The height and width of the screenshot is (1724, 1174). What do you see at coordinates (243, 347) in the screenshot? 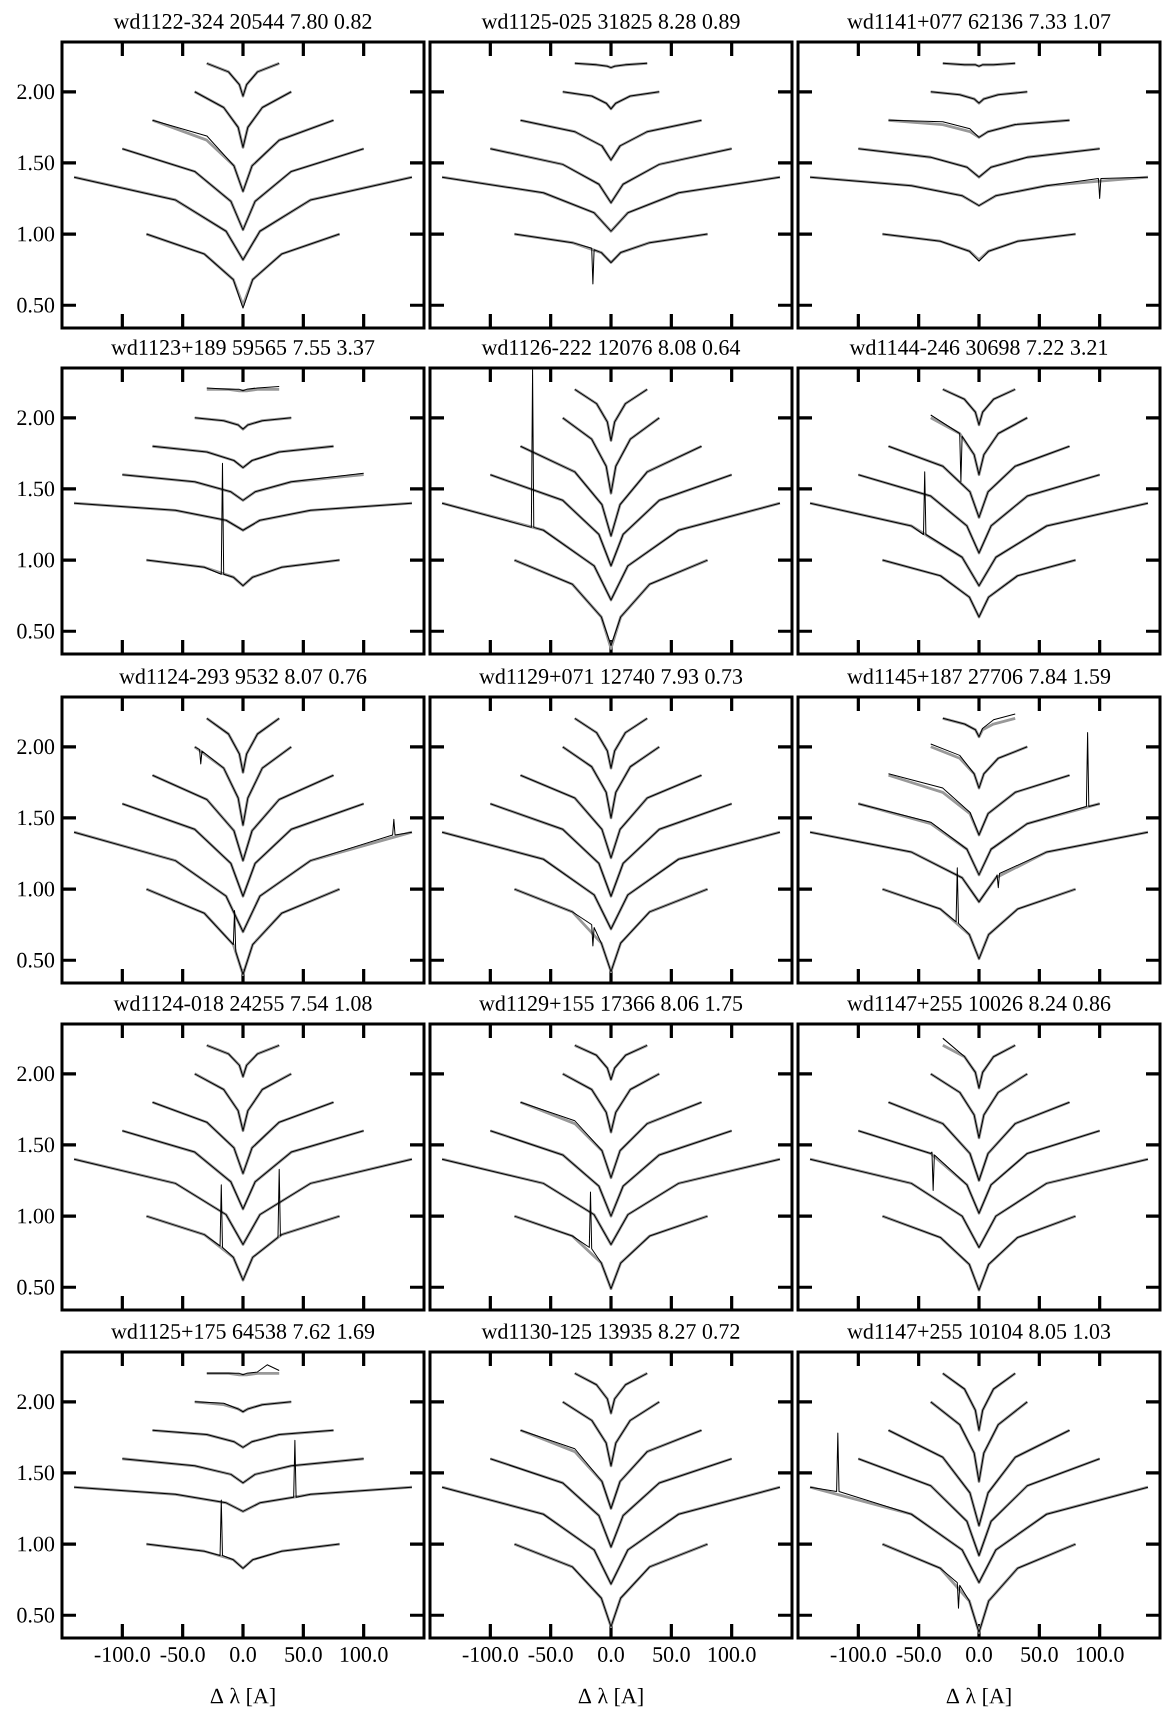
I see `chart-title: wd1123+189 59565 7.55 3.37` at bounding box center [243, 347].